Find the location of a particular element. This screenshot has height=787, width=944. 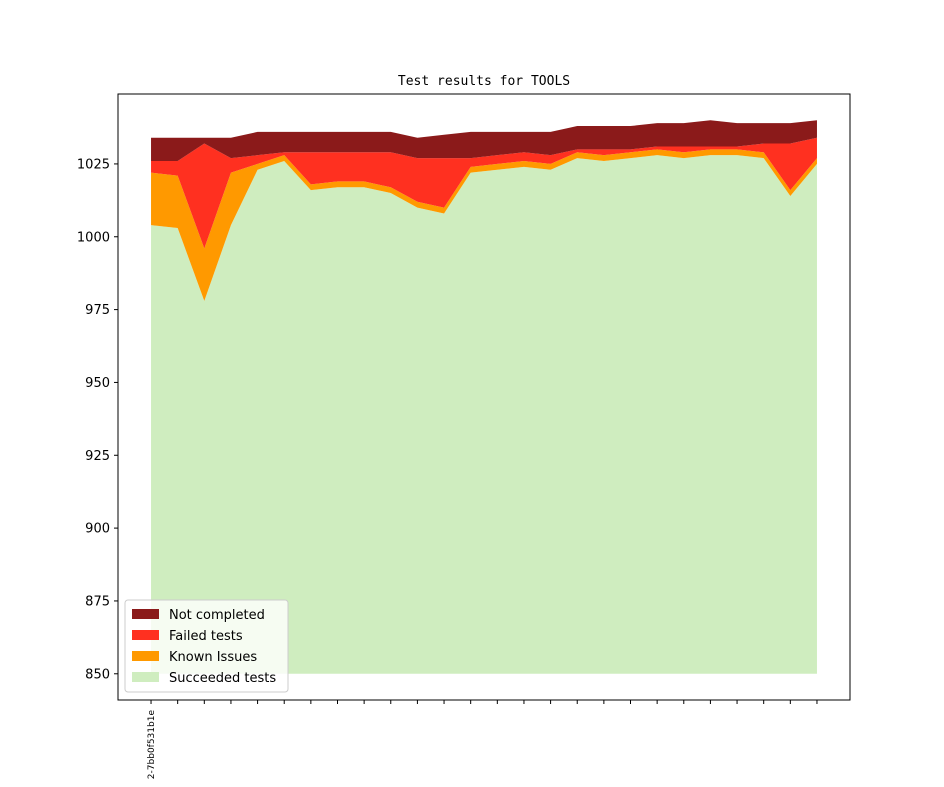

y-tick-label: 975 is located at coordinates (97, 310).